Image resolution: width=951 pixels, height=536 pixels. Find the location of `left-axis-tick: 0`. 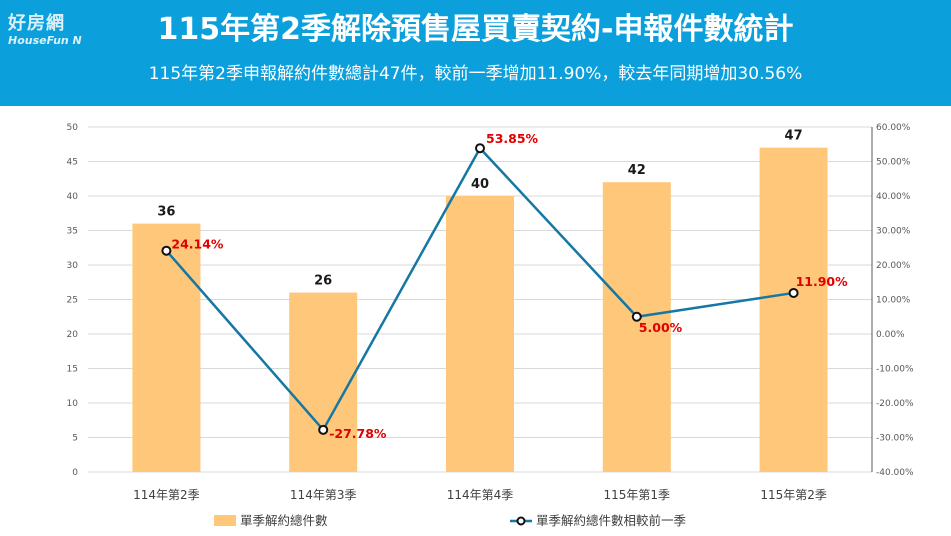

left-axis-tick: 0 is located at coordinates (75, 473).